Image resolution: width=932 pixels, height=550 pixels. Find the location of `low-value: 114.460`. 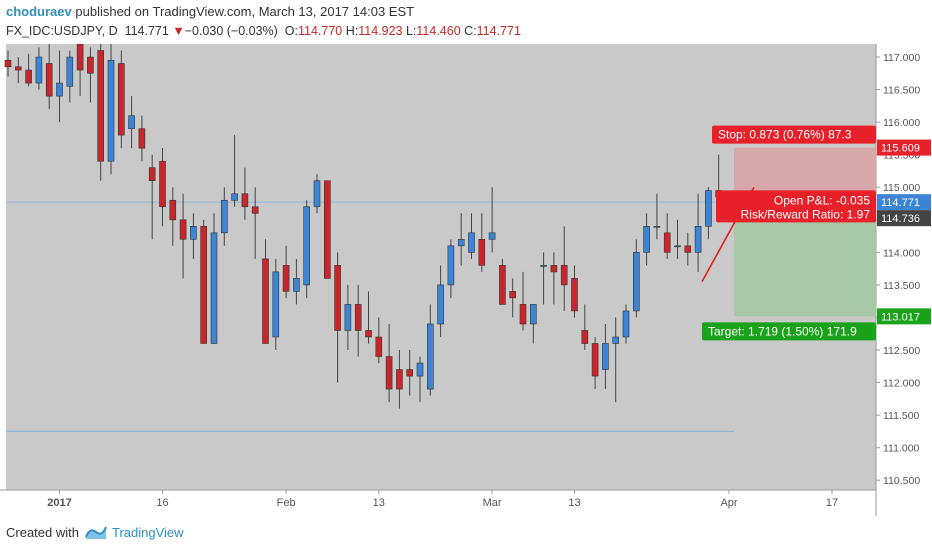

low-value: 114.460 is located at coordinates (438, 31).